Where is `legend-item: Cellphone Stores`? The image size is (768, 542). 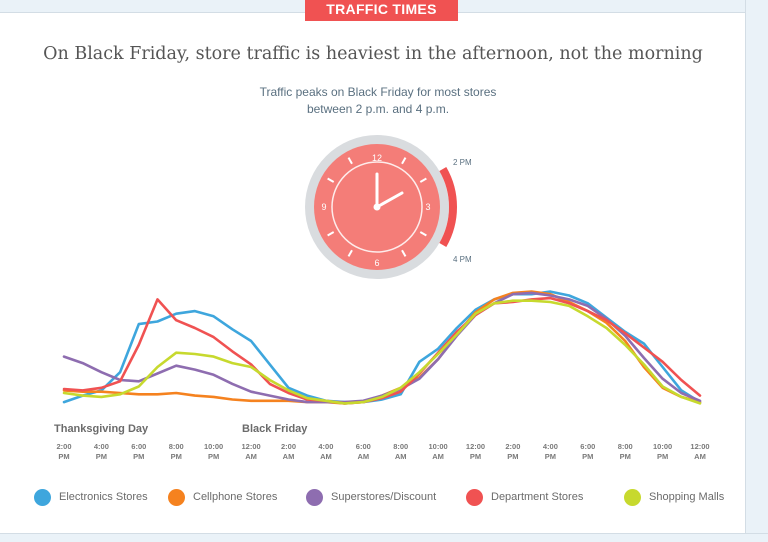
legend-item: Cellphone Stores is located at coordinates (222, 497).